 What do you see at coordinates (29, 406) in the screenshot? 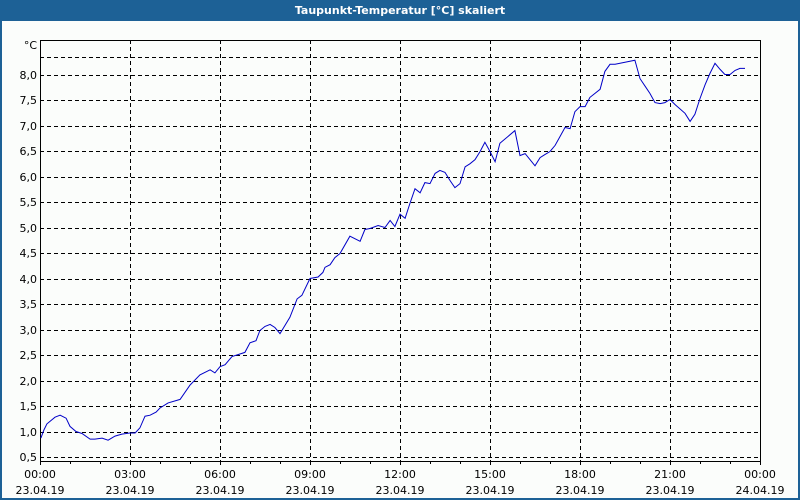
I see `y-tick-label: 1,5` at bounding box center [29, 406].